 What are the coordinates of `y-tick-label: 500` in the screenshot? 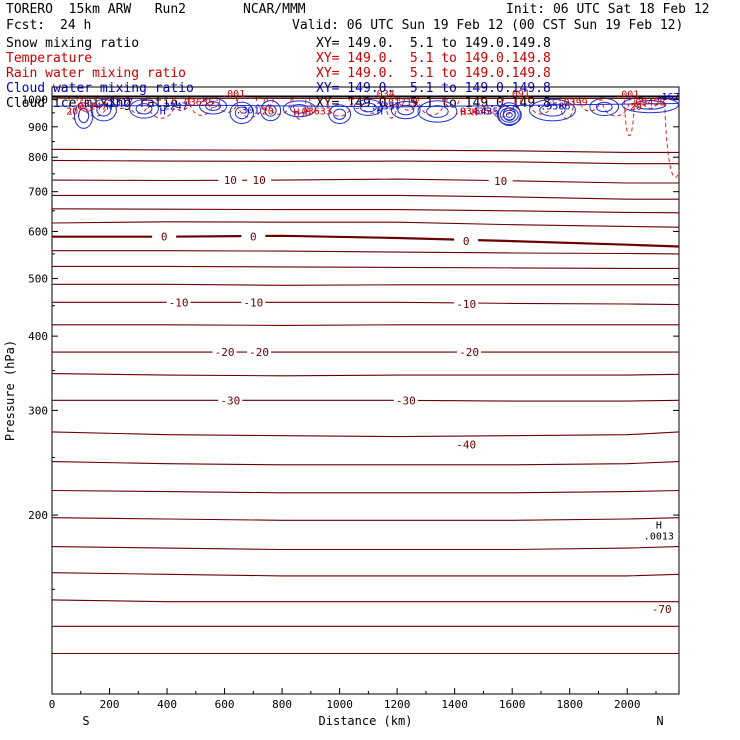 It's located at (38, 279).